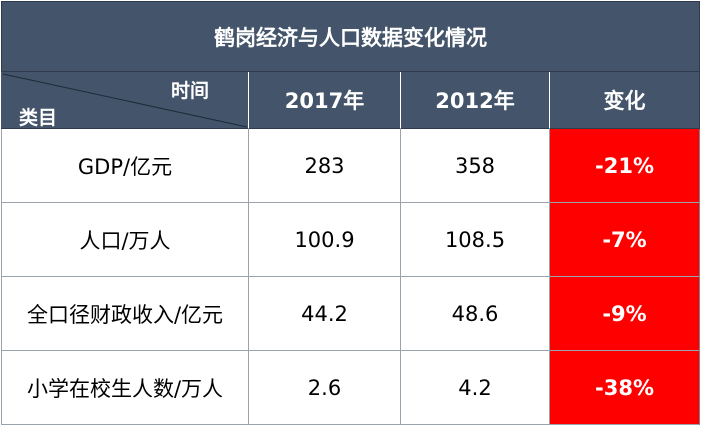 The width and height of the screenshot is (702, 427). Describe the element at coordinates (475, 314) in the screenshot. I see `value-2012-cell: 48.6` at that location.